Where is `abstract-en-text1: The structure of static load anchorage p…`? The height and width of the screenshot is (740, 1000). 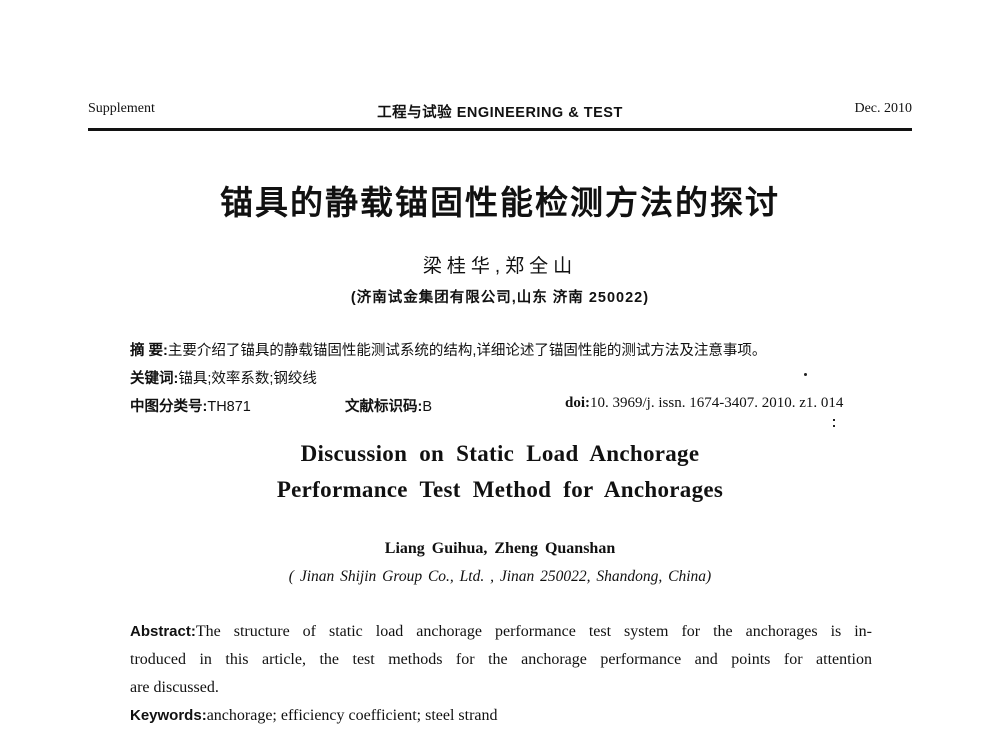
abstract-en-text1: The structure of static load anchorage p… is located at coordinates (533, 631).